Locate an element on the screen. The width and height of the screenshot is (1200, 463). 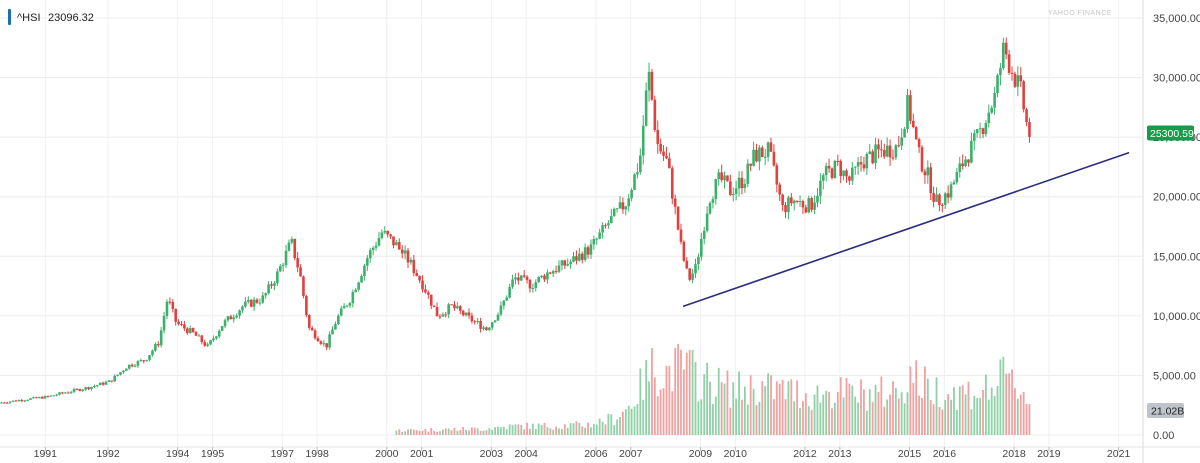
x-tick-label: 2018 is located at coordinates (1014, 454).